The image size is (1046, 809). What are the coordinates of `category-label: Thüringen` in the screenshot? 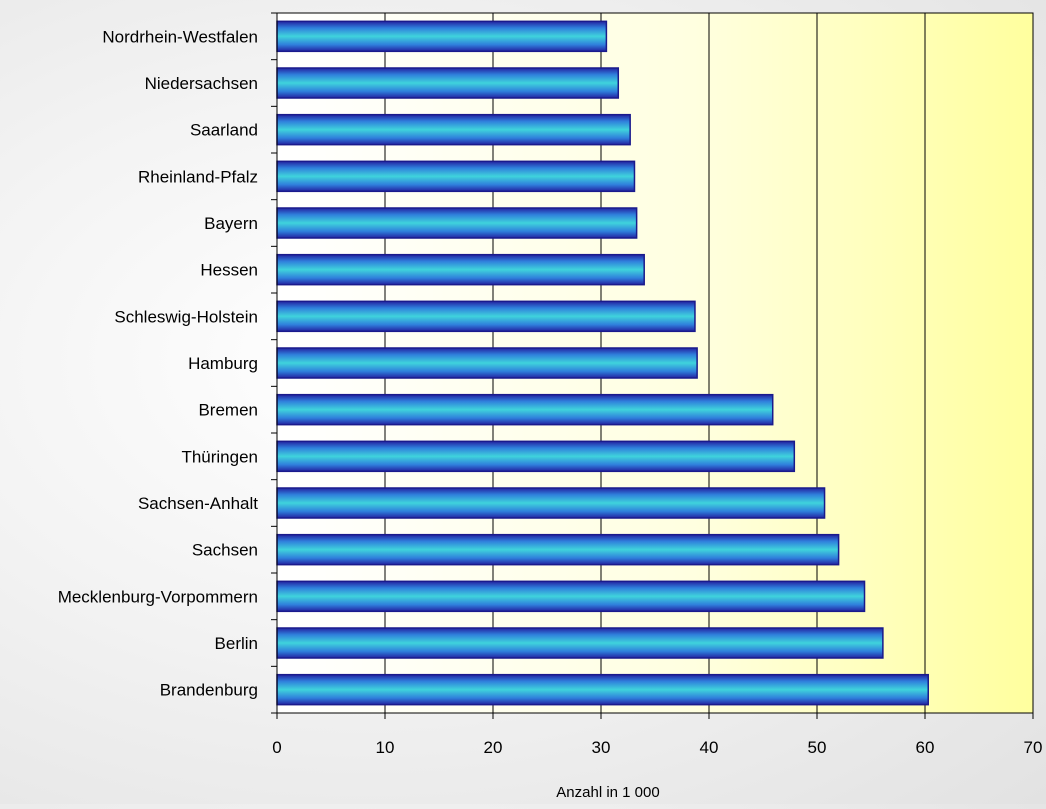 It's located at (219, 456).